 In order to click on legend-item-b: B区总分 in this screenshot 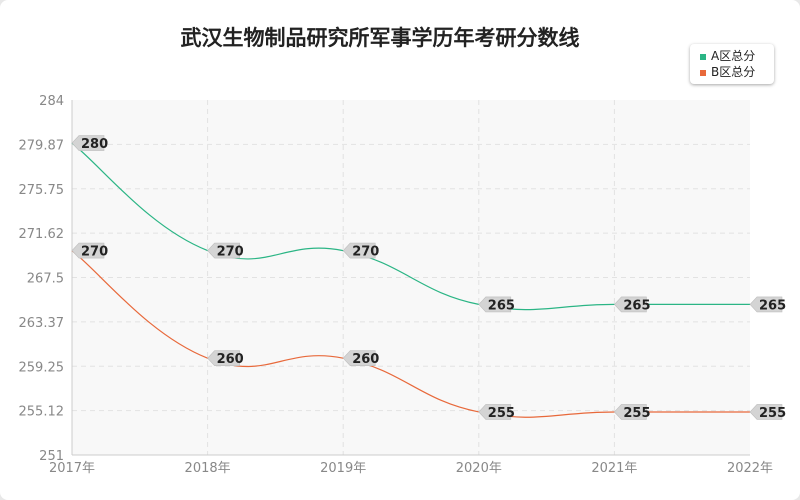, I will do `click(727, 72)`.